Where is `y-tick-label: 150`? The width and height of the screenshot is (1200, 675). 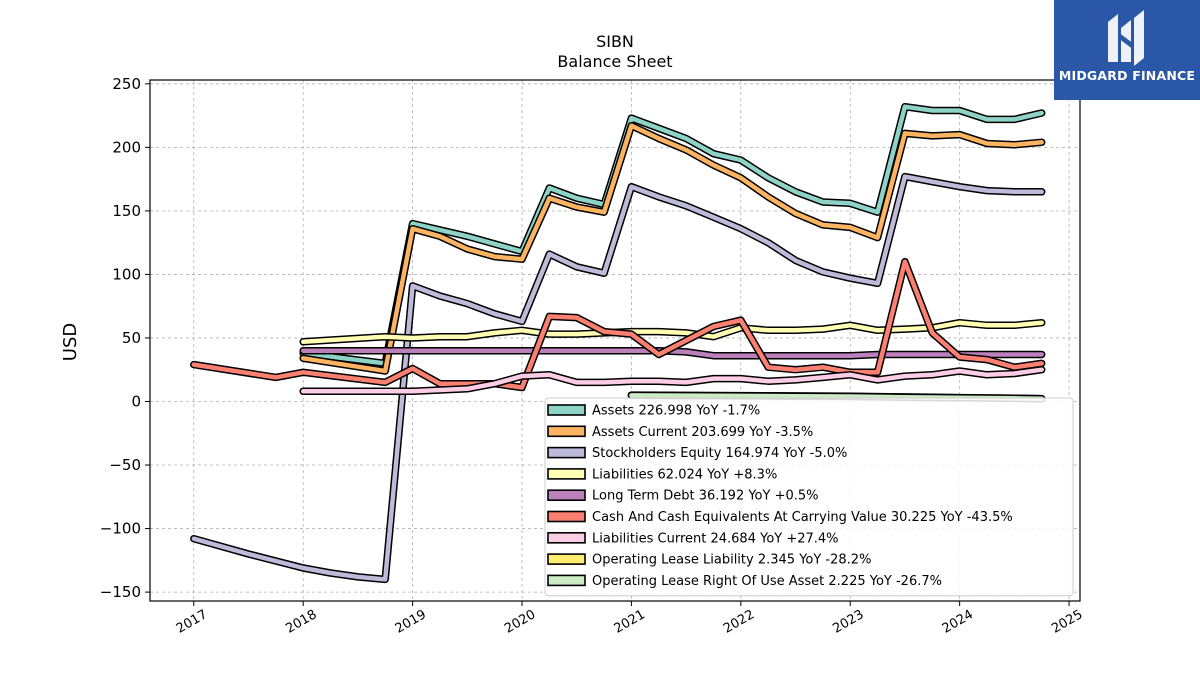
y-tick-label: 150 is located at coordinates (126, 211).